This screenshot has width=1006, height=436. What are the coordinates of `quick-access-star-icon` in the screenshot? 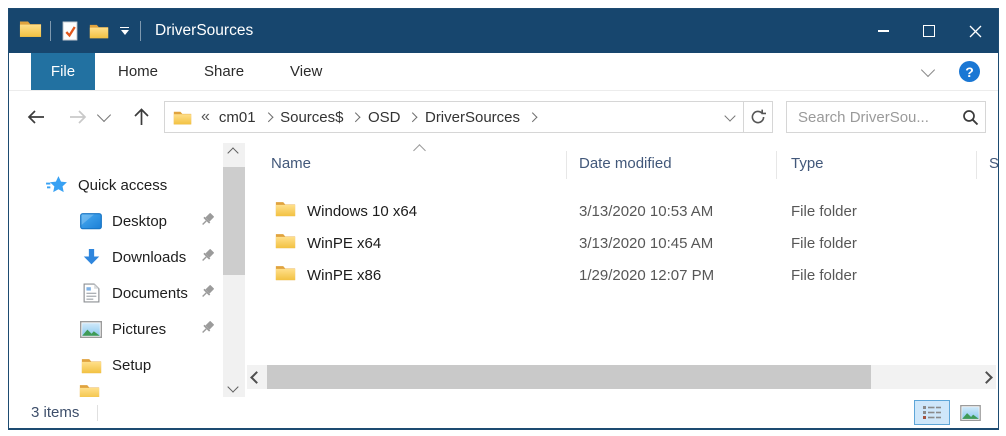 It's located at (57, 185).